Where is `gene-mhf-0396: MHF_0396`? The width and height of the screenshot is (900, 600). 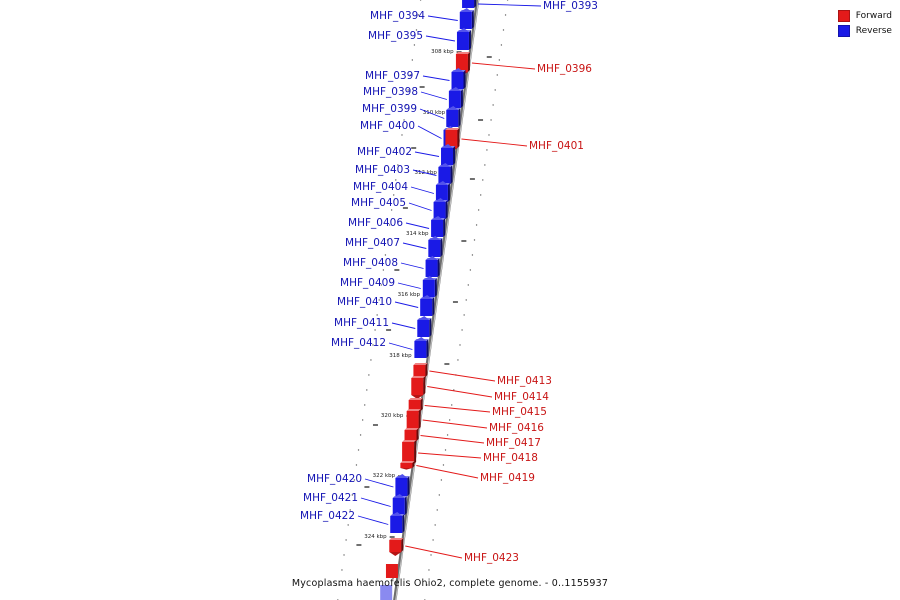 gene-mhf-0396: MHF_0396 is located at coordinates (523, 64).